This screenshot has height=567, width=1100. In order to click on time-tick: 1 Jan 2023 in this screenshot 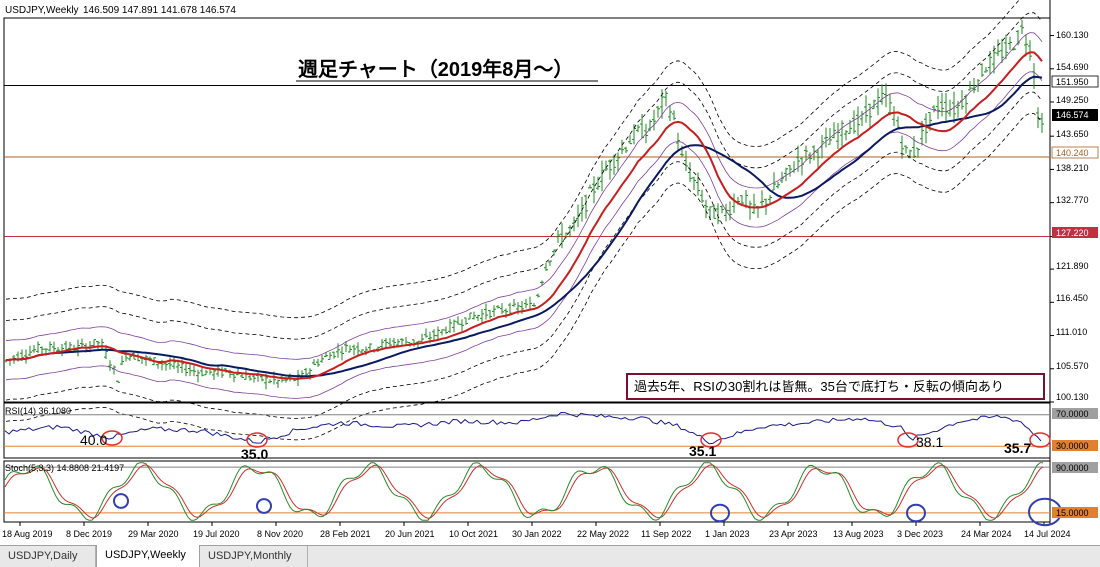, I will do `click(727, 534)`.